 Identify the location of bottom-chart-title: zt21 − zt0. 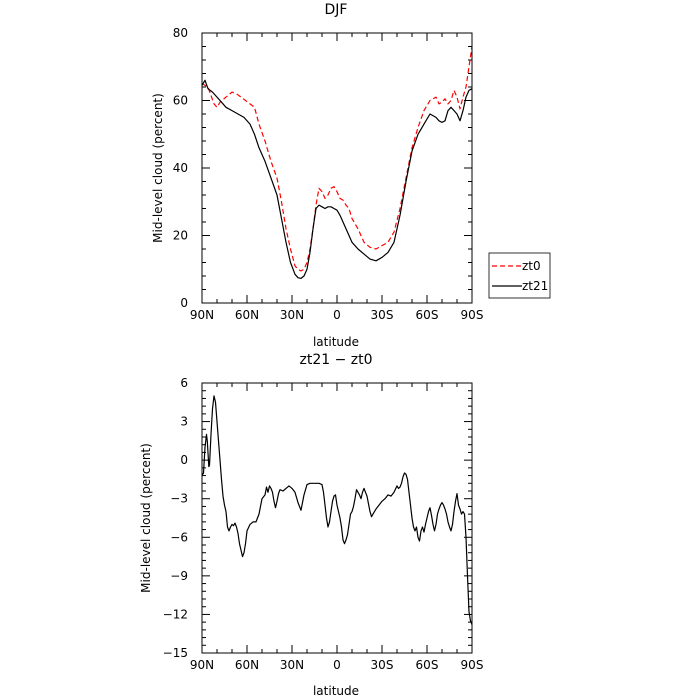
(335, 360).